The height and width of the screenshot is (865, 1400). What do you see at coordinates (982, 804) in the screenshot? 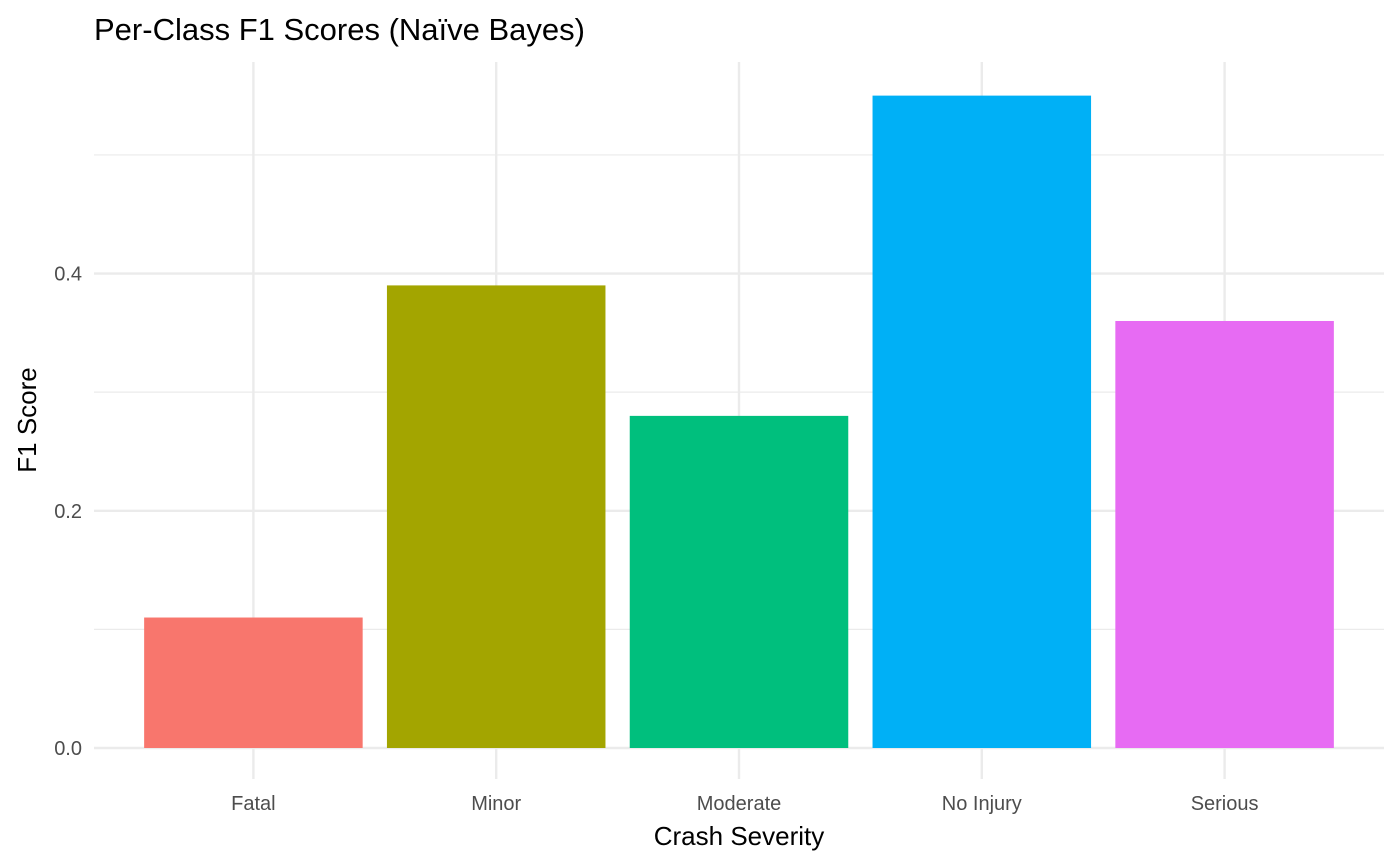
I see `x-tick-label: No Injury` at bounding box center [982, 804].